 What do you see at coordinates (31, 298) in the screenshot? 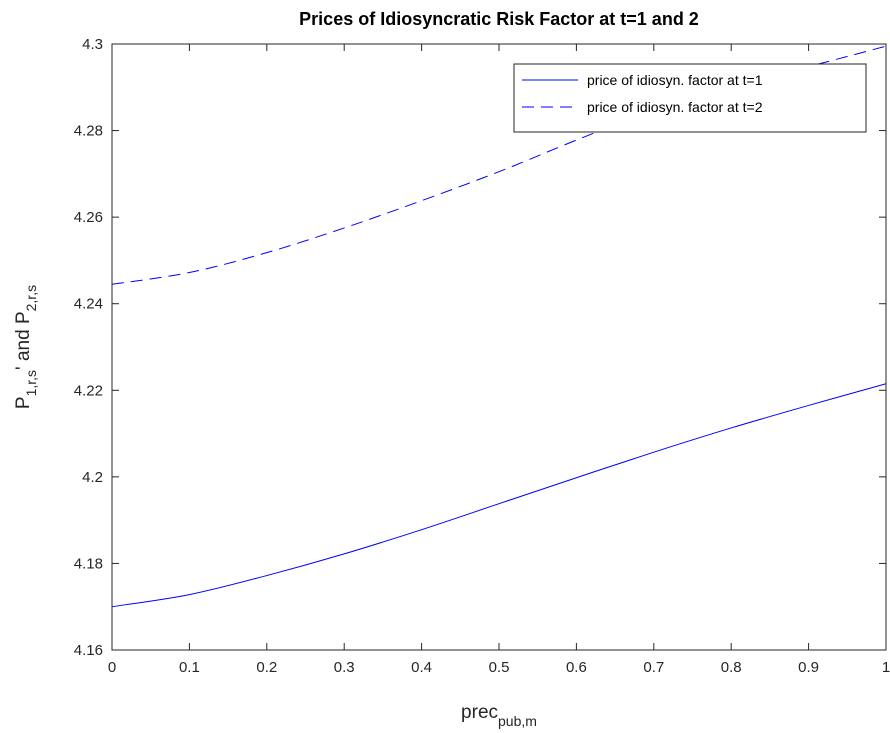
I see `y-axis-label-sub: 2,r,s` at bounding box center [31, 298].